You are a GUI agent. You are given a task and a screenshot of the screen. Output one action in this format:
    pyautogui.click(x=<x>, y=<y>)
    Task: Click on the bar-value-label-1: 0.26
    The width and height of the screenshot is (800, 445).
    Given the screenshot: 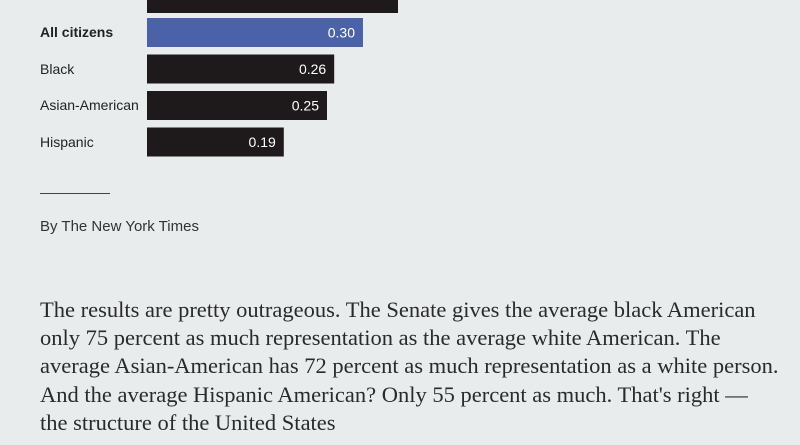 What is the action you would take?
    pyautogui.click(x=312, y=69)
    